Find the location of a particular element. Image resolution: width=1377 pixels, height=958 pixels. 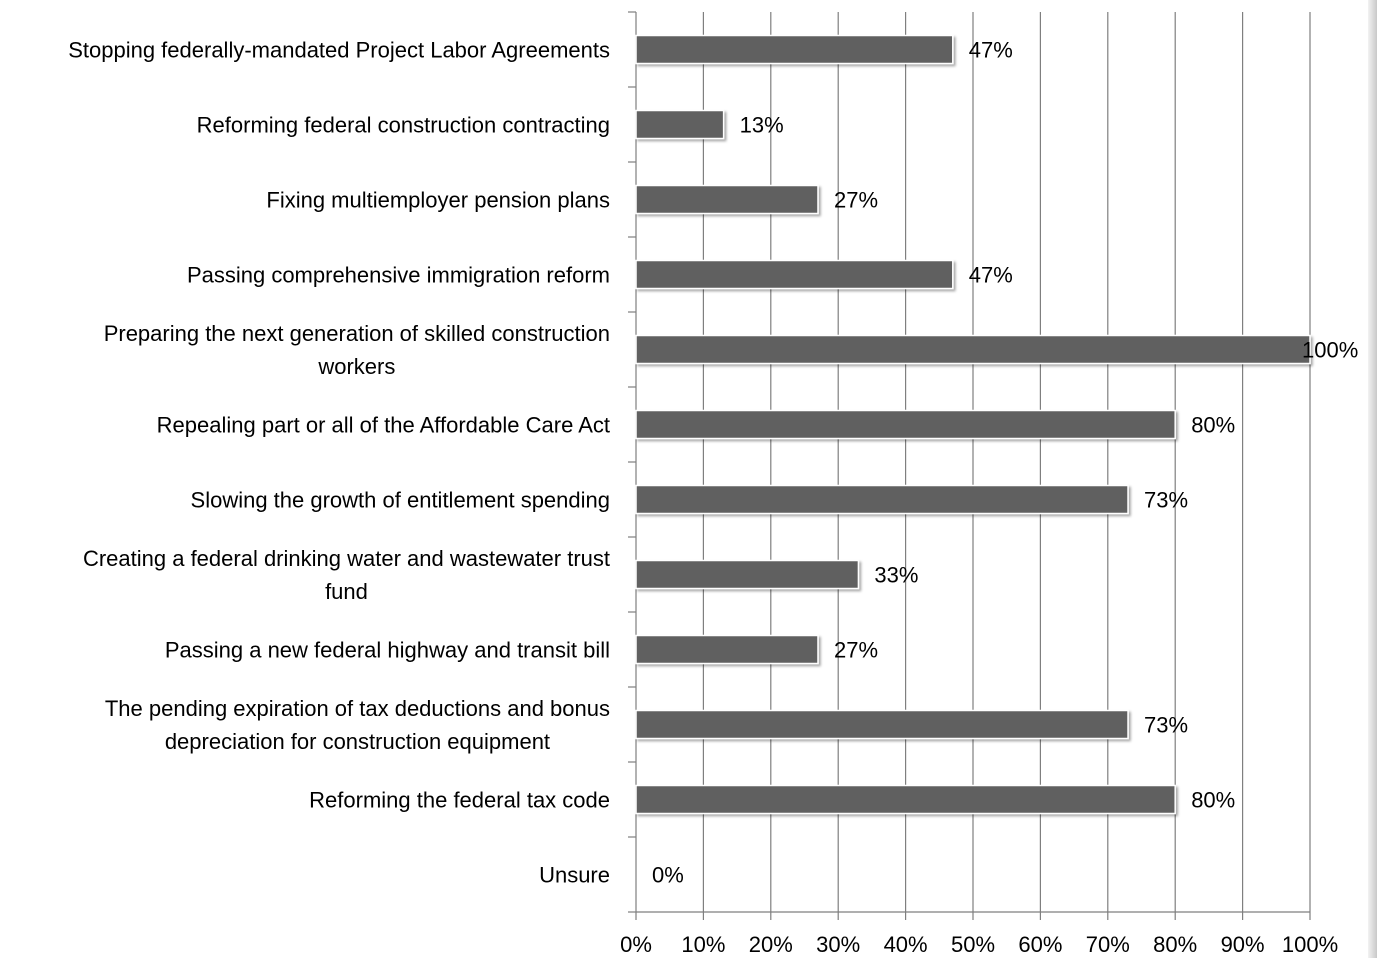

x-tick-label: 0% is located at coordinates (636, 944).